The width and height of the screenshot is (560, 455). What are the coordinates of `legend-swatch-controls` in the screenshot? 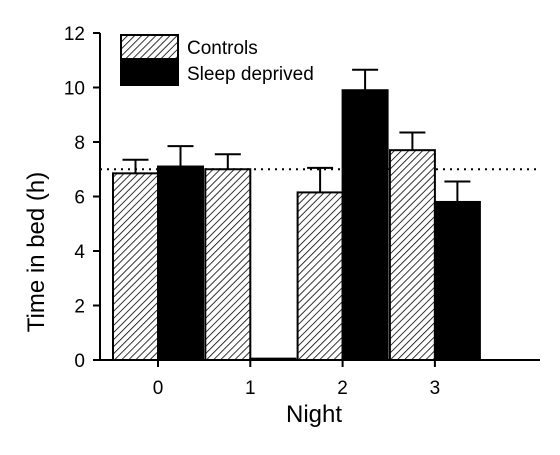 It's located at (149, 47).